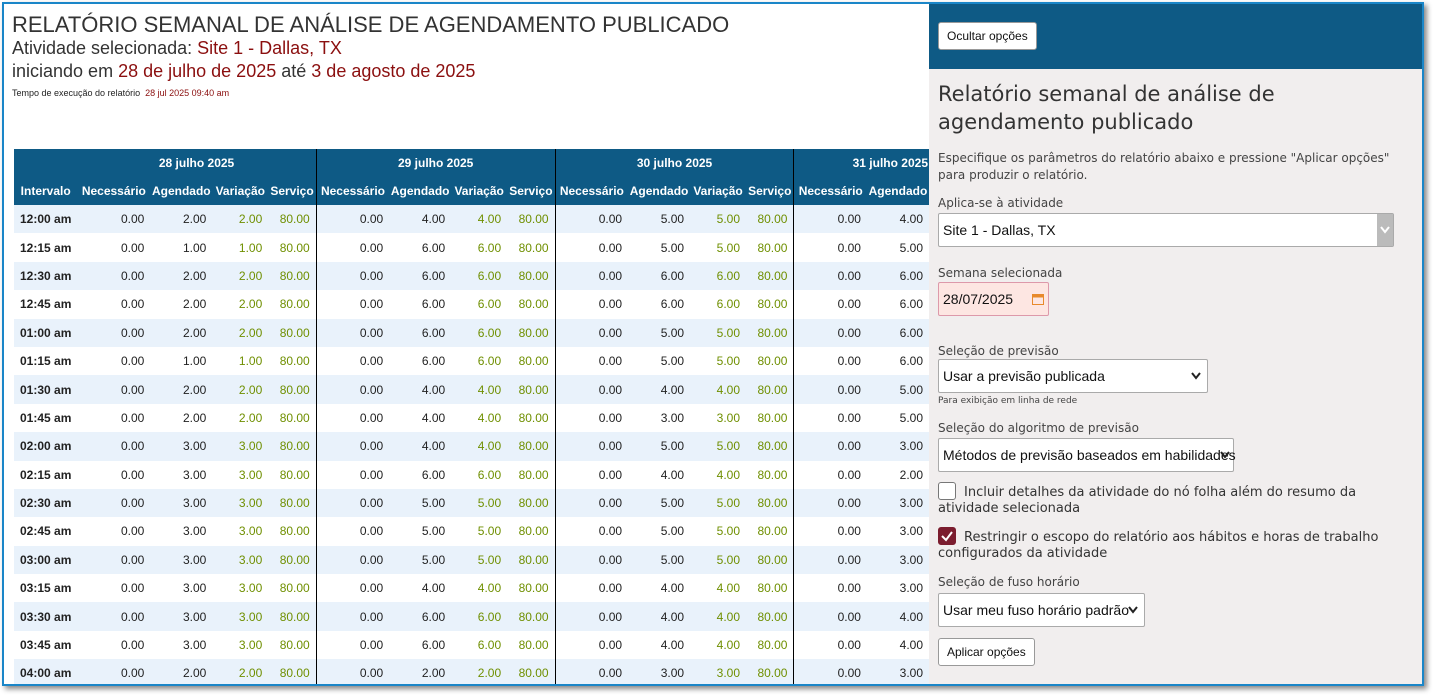 Image resolution: width=1439 pixels, height=698 pixels. What do you see at coordinates (46, 417) in the screenshot?
I see `interval-cell: 01:45 am` at bounding box center [46, 417].